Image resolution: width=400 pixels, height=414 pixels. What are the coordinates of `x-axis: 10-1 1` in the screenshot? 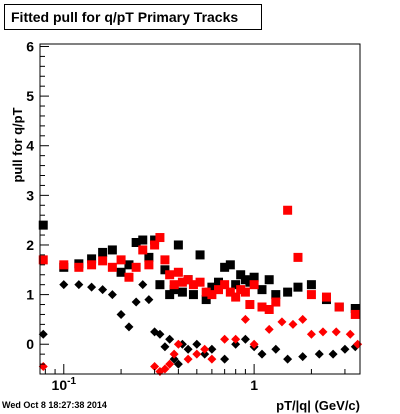 It's located at (195, 378).